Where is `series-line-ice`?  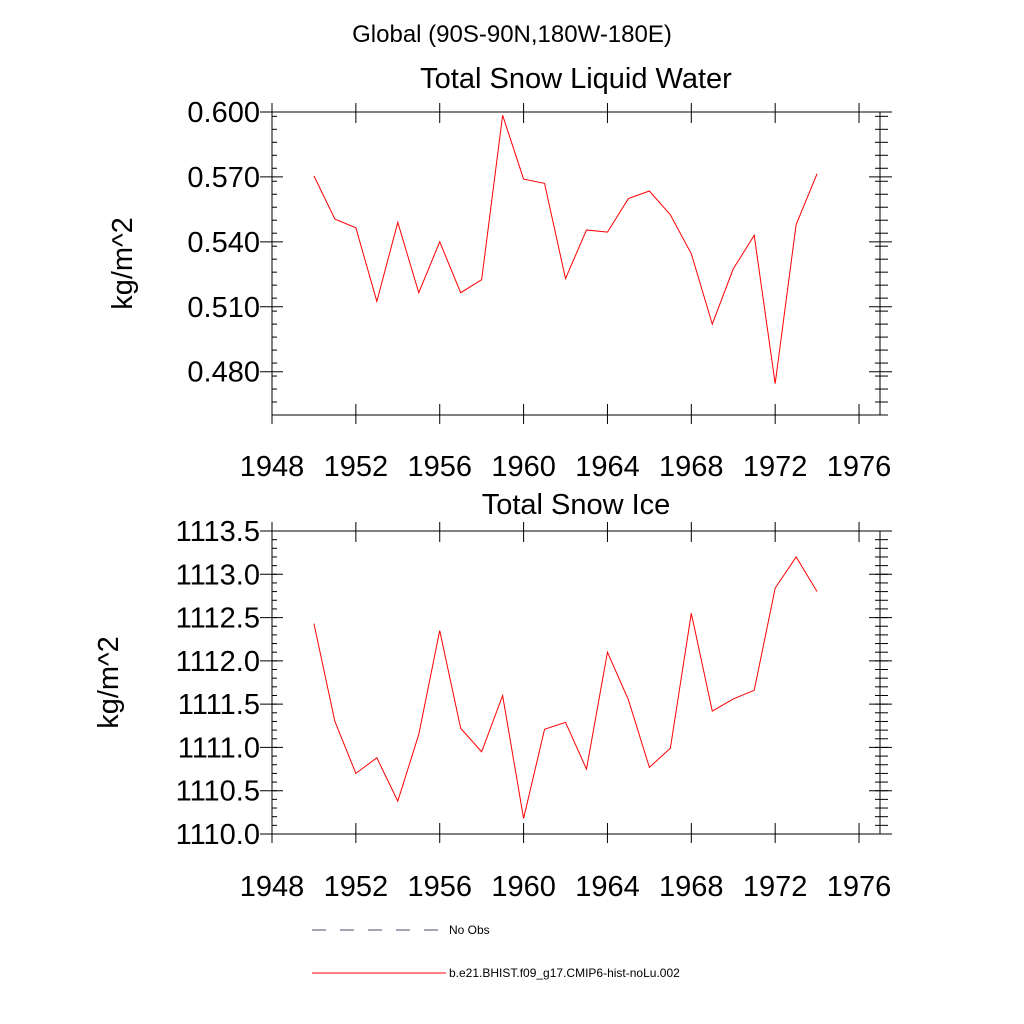 series-line-ice is located at coordinates (565, 687).